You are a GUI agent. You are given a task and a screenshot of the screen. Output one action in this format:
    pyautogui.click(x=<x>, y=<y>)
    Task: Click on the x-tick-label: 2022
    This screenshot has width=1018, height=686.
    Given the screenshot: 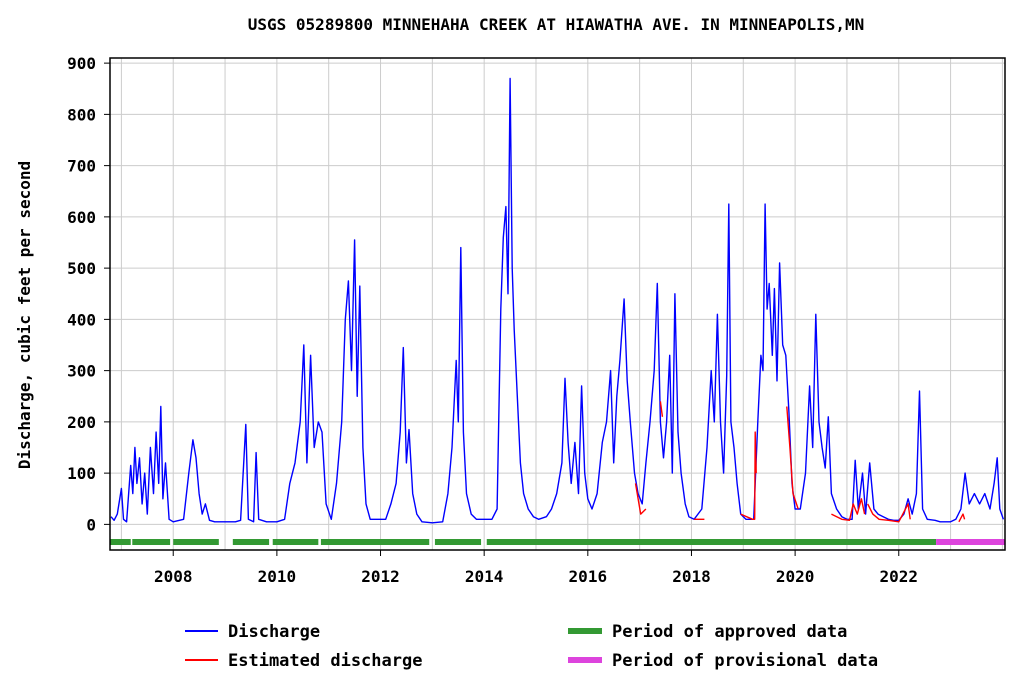 What is the action you would take?
    pyautogui.click(x=898, y=576)
    